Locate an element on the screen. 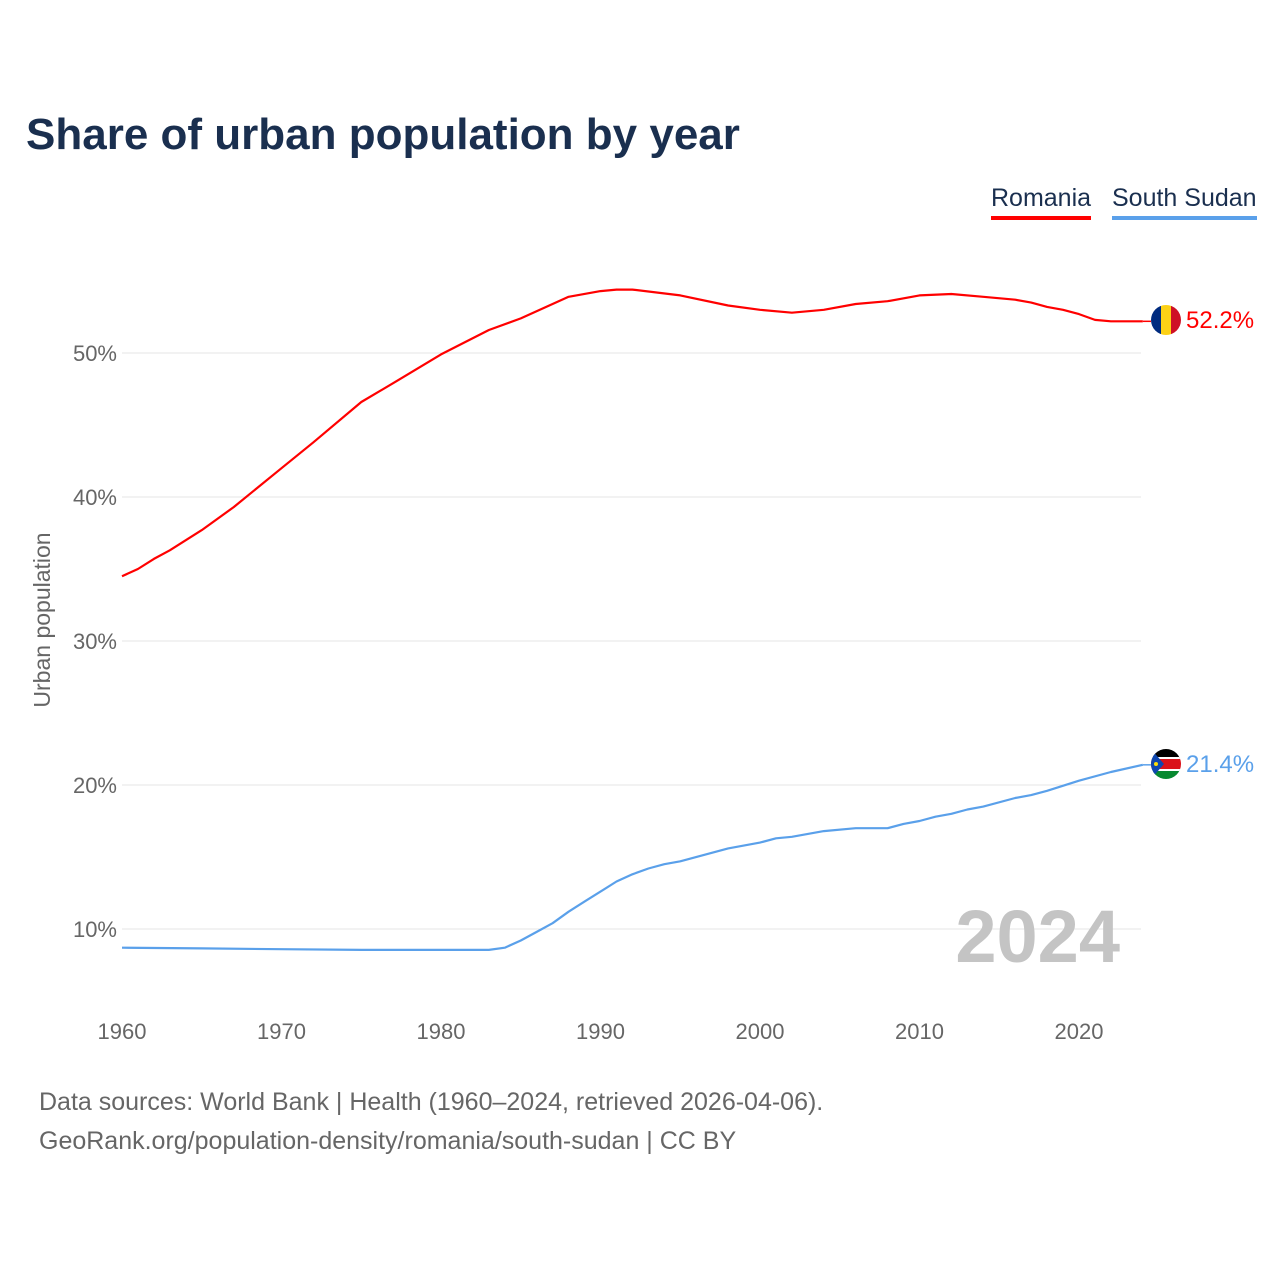  y-tick-label: 40% is located at coordinates (95, 497).